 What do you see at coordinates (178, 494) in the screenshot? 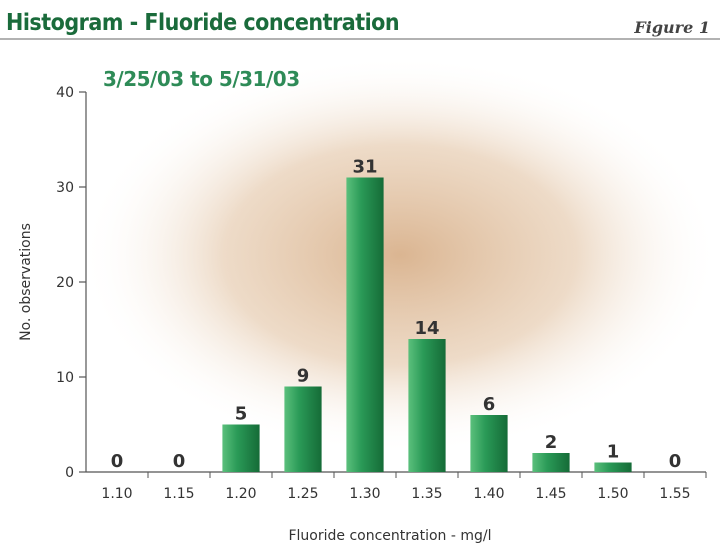
I see `x-tick-label: 1.15` at bounding box center [178, 494].